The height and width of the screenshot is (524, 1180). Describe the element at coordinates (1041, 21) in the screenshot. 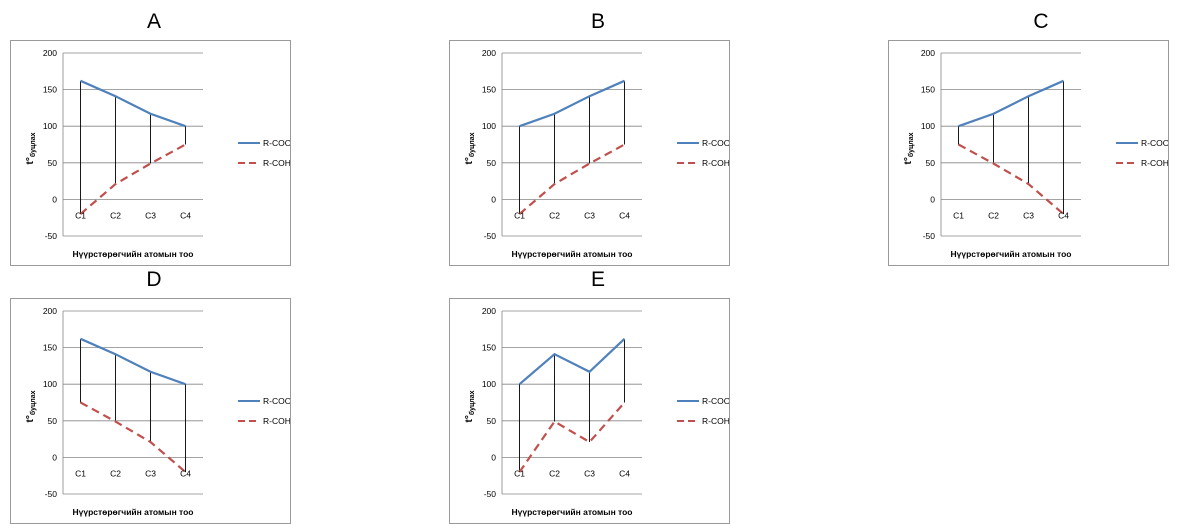

I see `chart-title: C` at that location.